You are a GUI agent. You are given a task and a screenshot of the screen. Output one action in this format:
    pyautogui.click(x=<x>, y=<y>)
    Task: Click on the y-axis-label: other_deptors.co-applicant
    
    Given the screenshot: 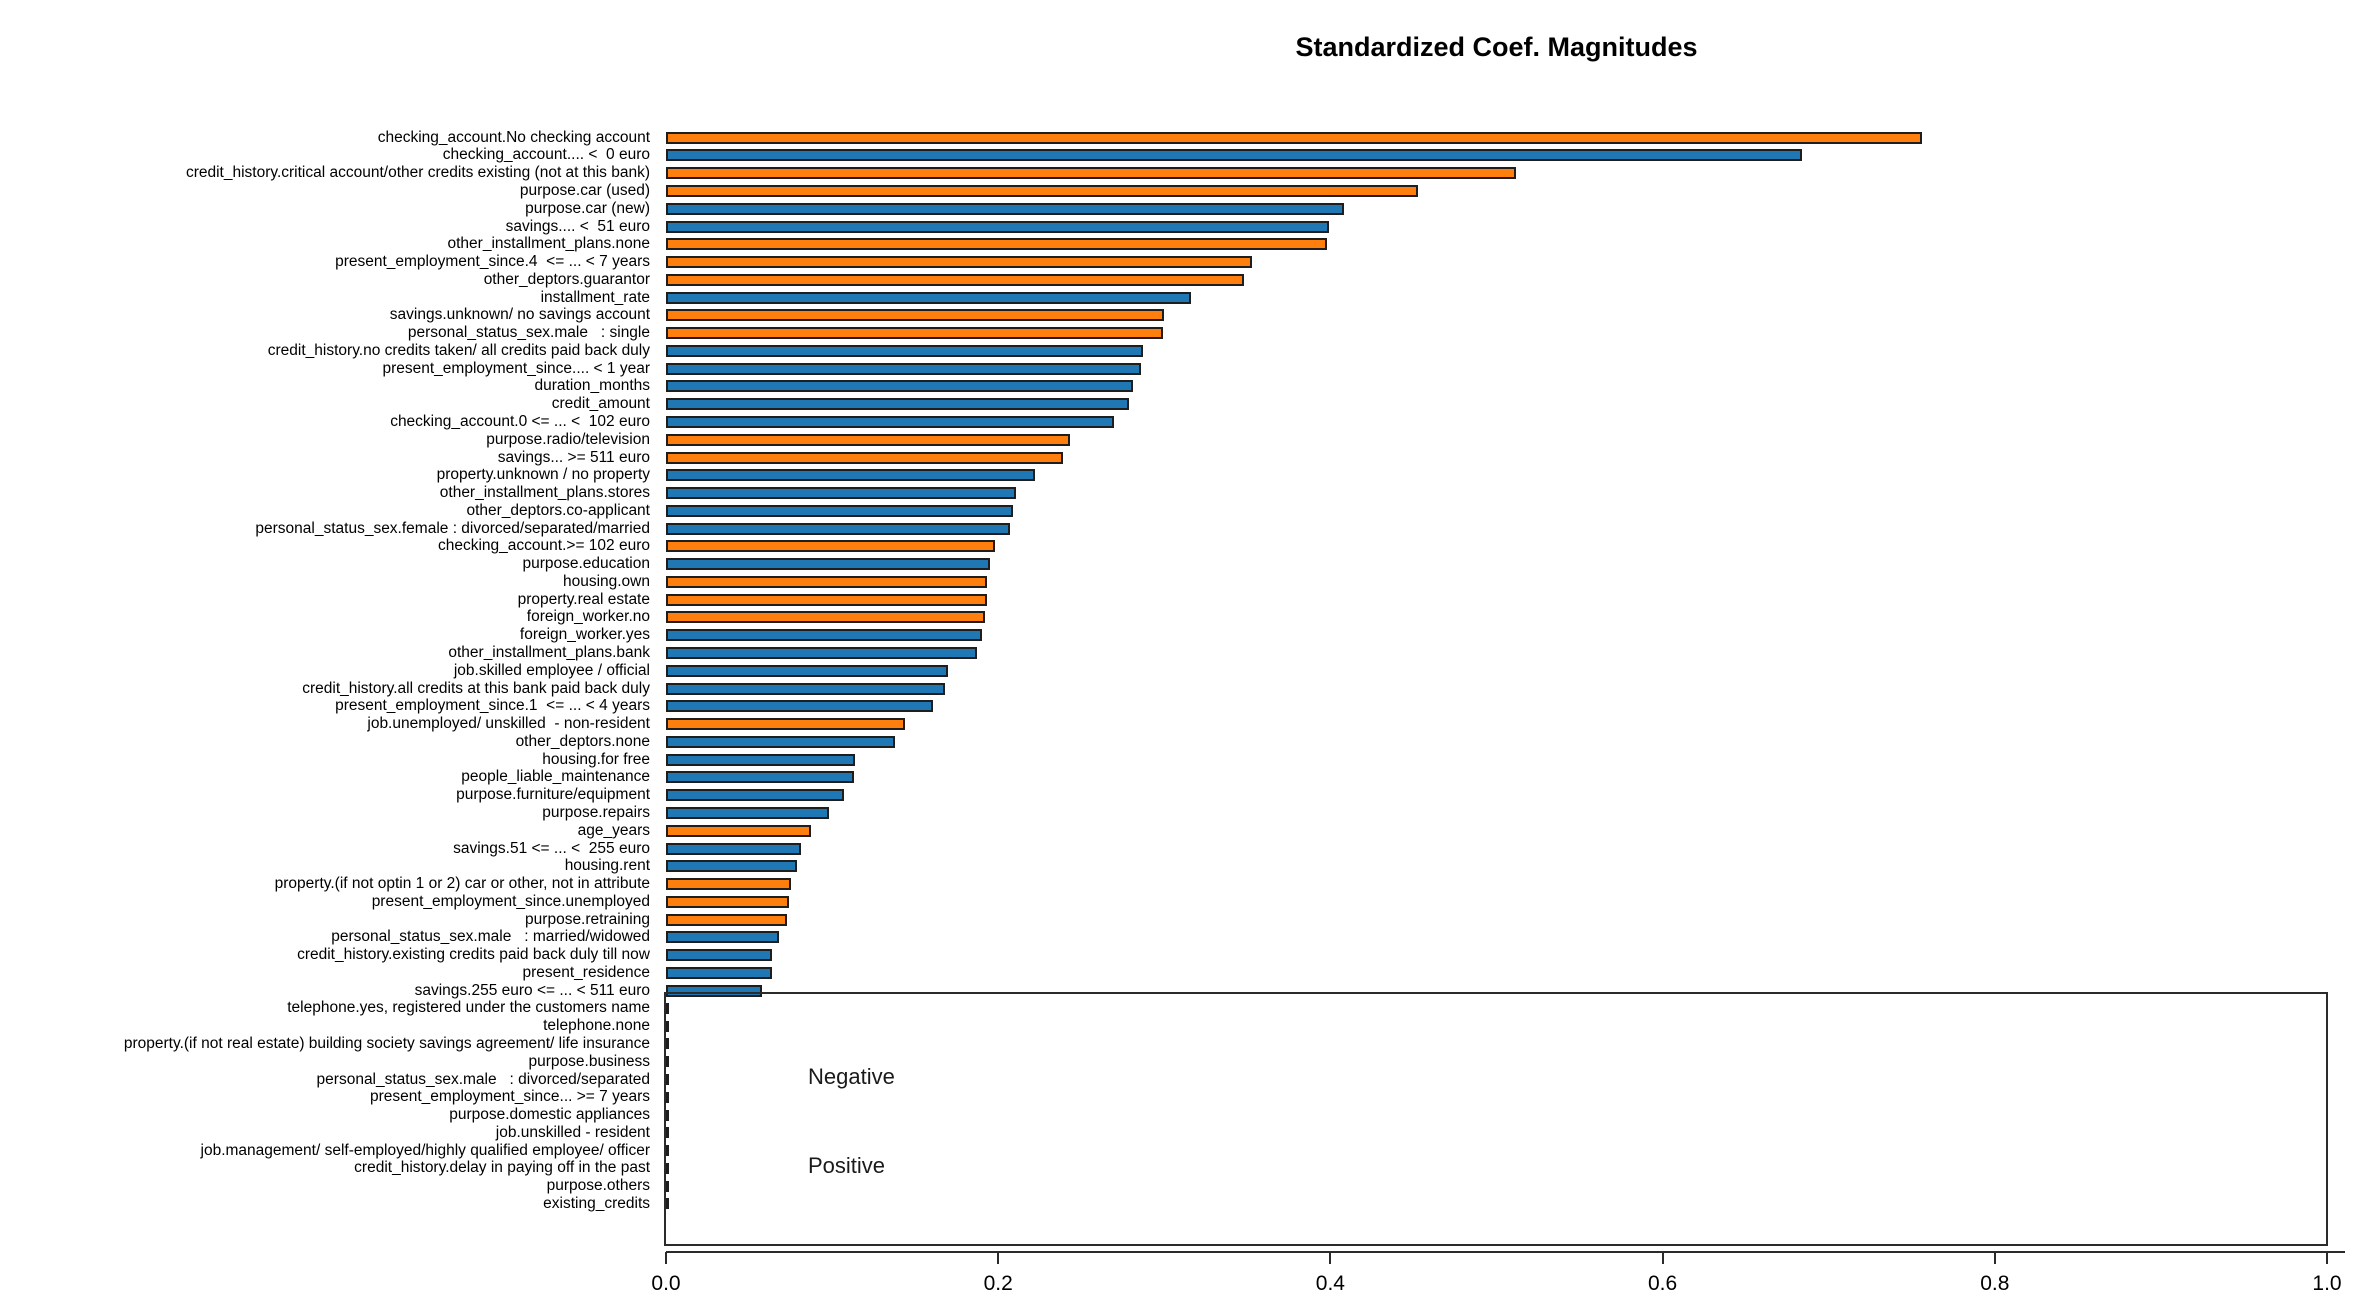 What is the action you would take?
    pyautogui.click(x=558, y=510)
    